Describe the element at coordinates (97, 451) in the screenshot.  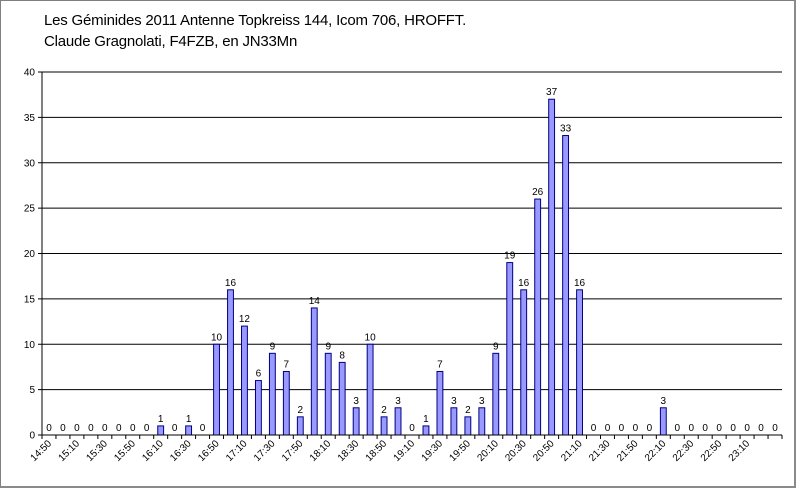
I see `x-tick-label: 15:30` at that location.